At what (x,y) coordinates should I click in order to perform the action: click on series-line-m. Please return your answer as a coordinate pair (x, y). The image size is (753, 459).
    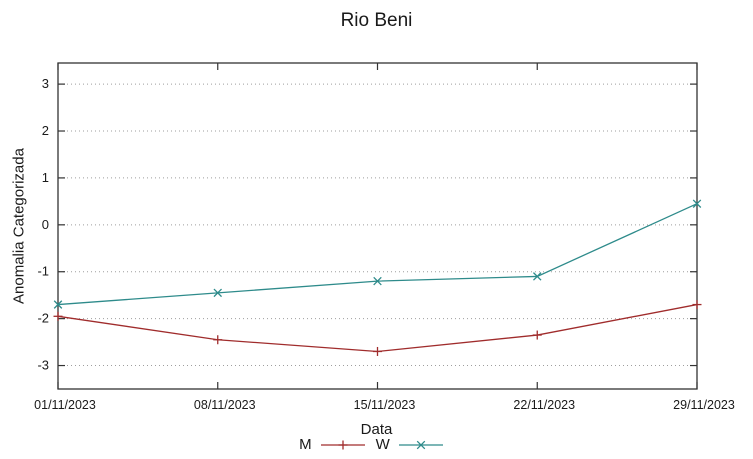
    Looking at the image, I should click on (377, 328).